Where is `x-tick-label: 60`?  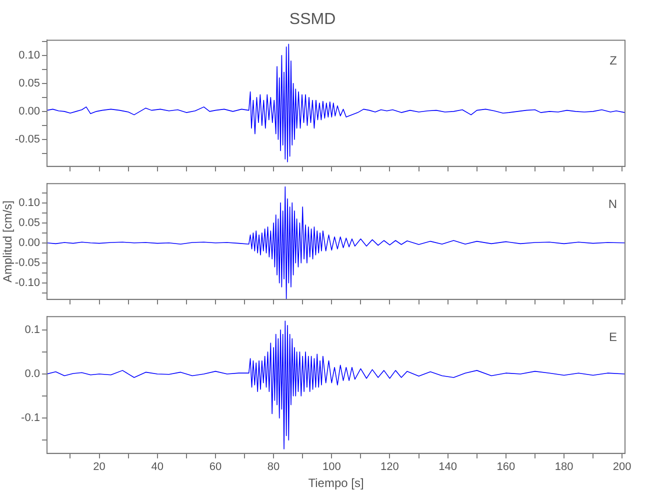
x-tick-label: 60 is located at coordinates (215, 467).